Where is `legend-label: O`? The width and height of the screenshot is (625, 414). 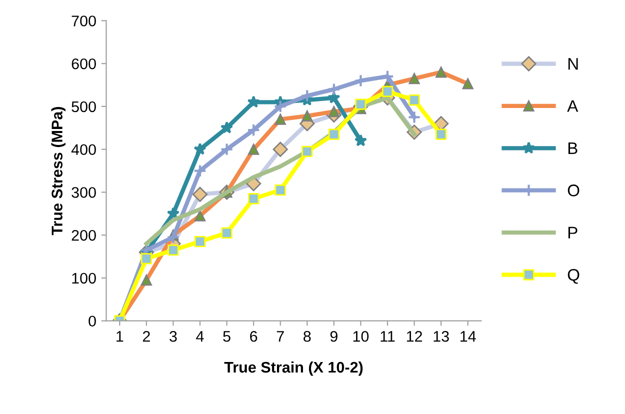 legend-label: O is located at coordinates (574, 190).